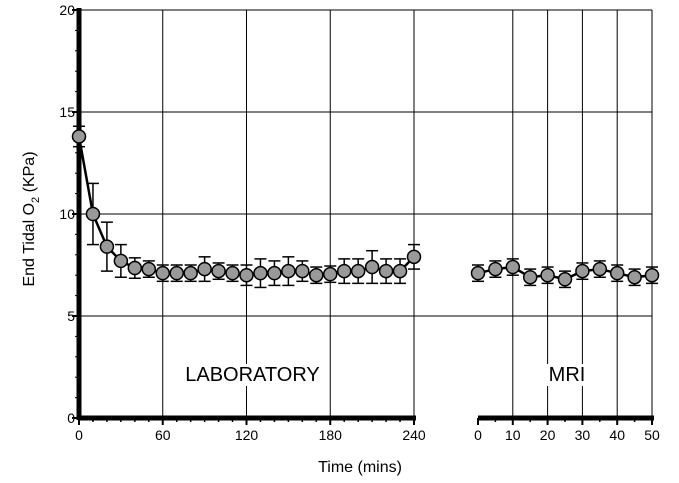 The image size is (679, 483). I want to click on y-axis-label: End Tidal O2 (KPa), so click(31, 218).